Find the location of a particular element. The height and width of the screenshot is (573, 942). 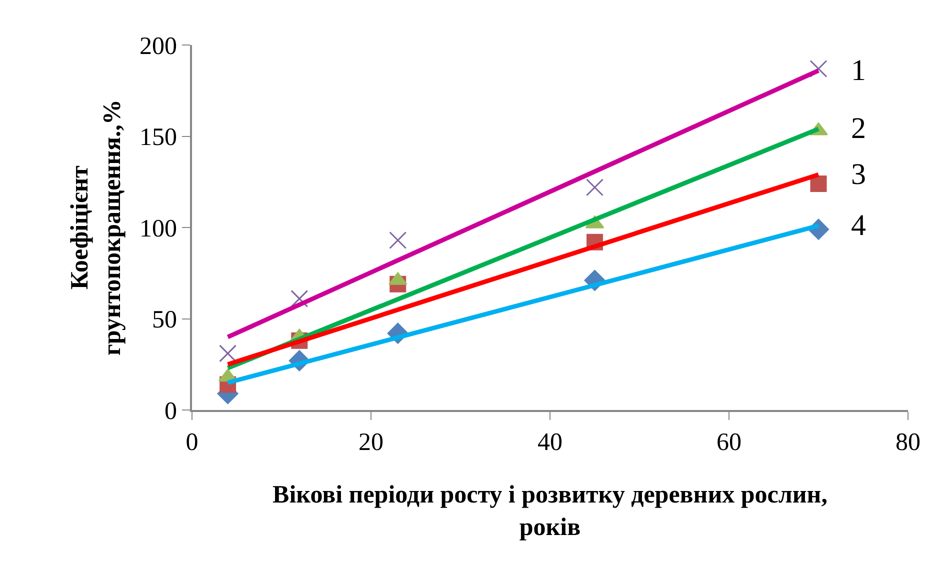

series-label: 2 is located at coordinates (858, 128).